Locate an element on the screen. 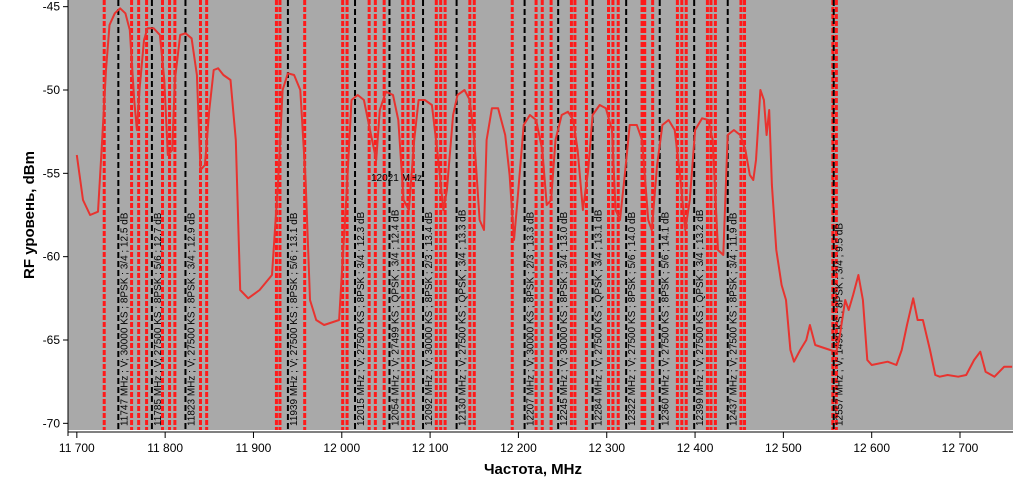 This screenshot has width=1013, height=485. x-tick-label: 12 600 is located at coordinates (871, 448).